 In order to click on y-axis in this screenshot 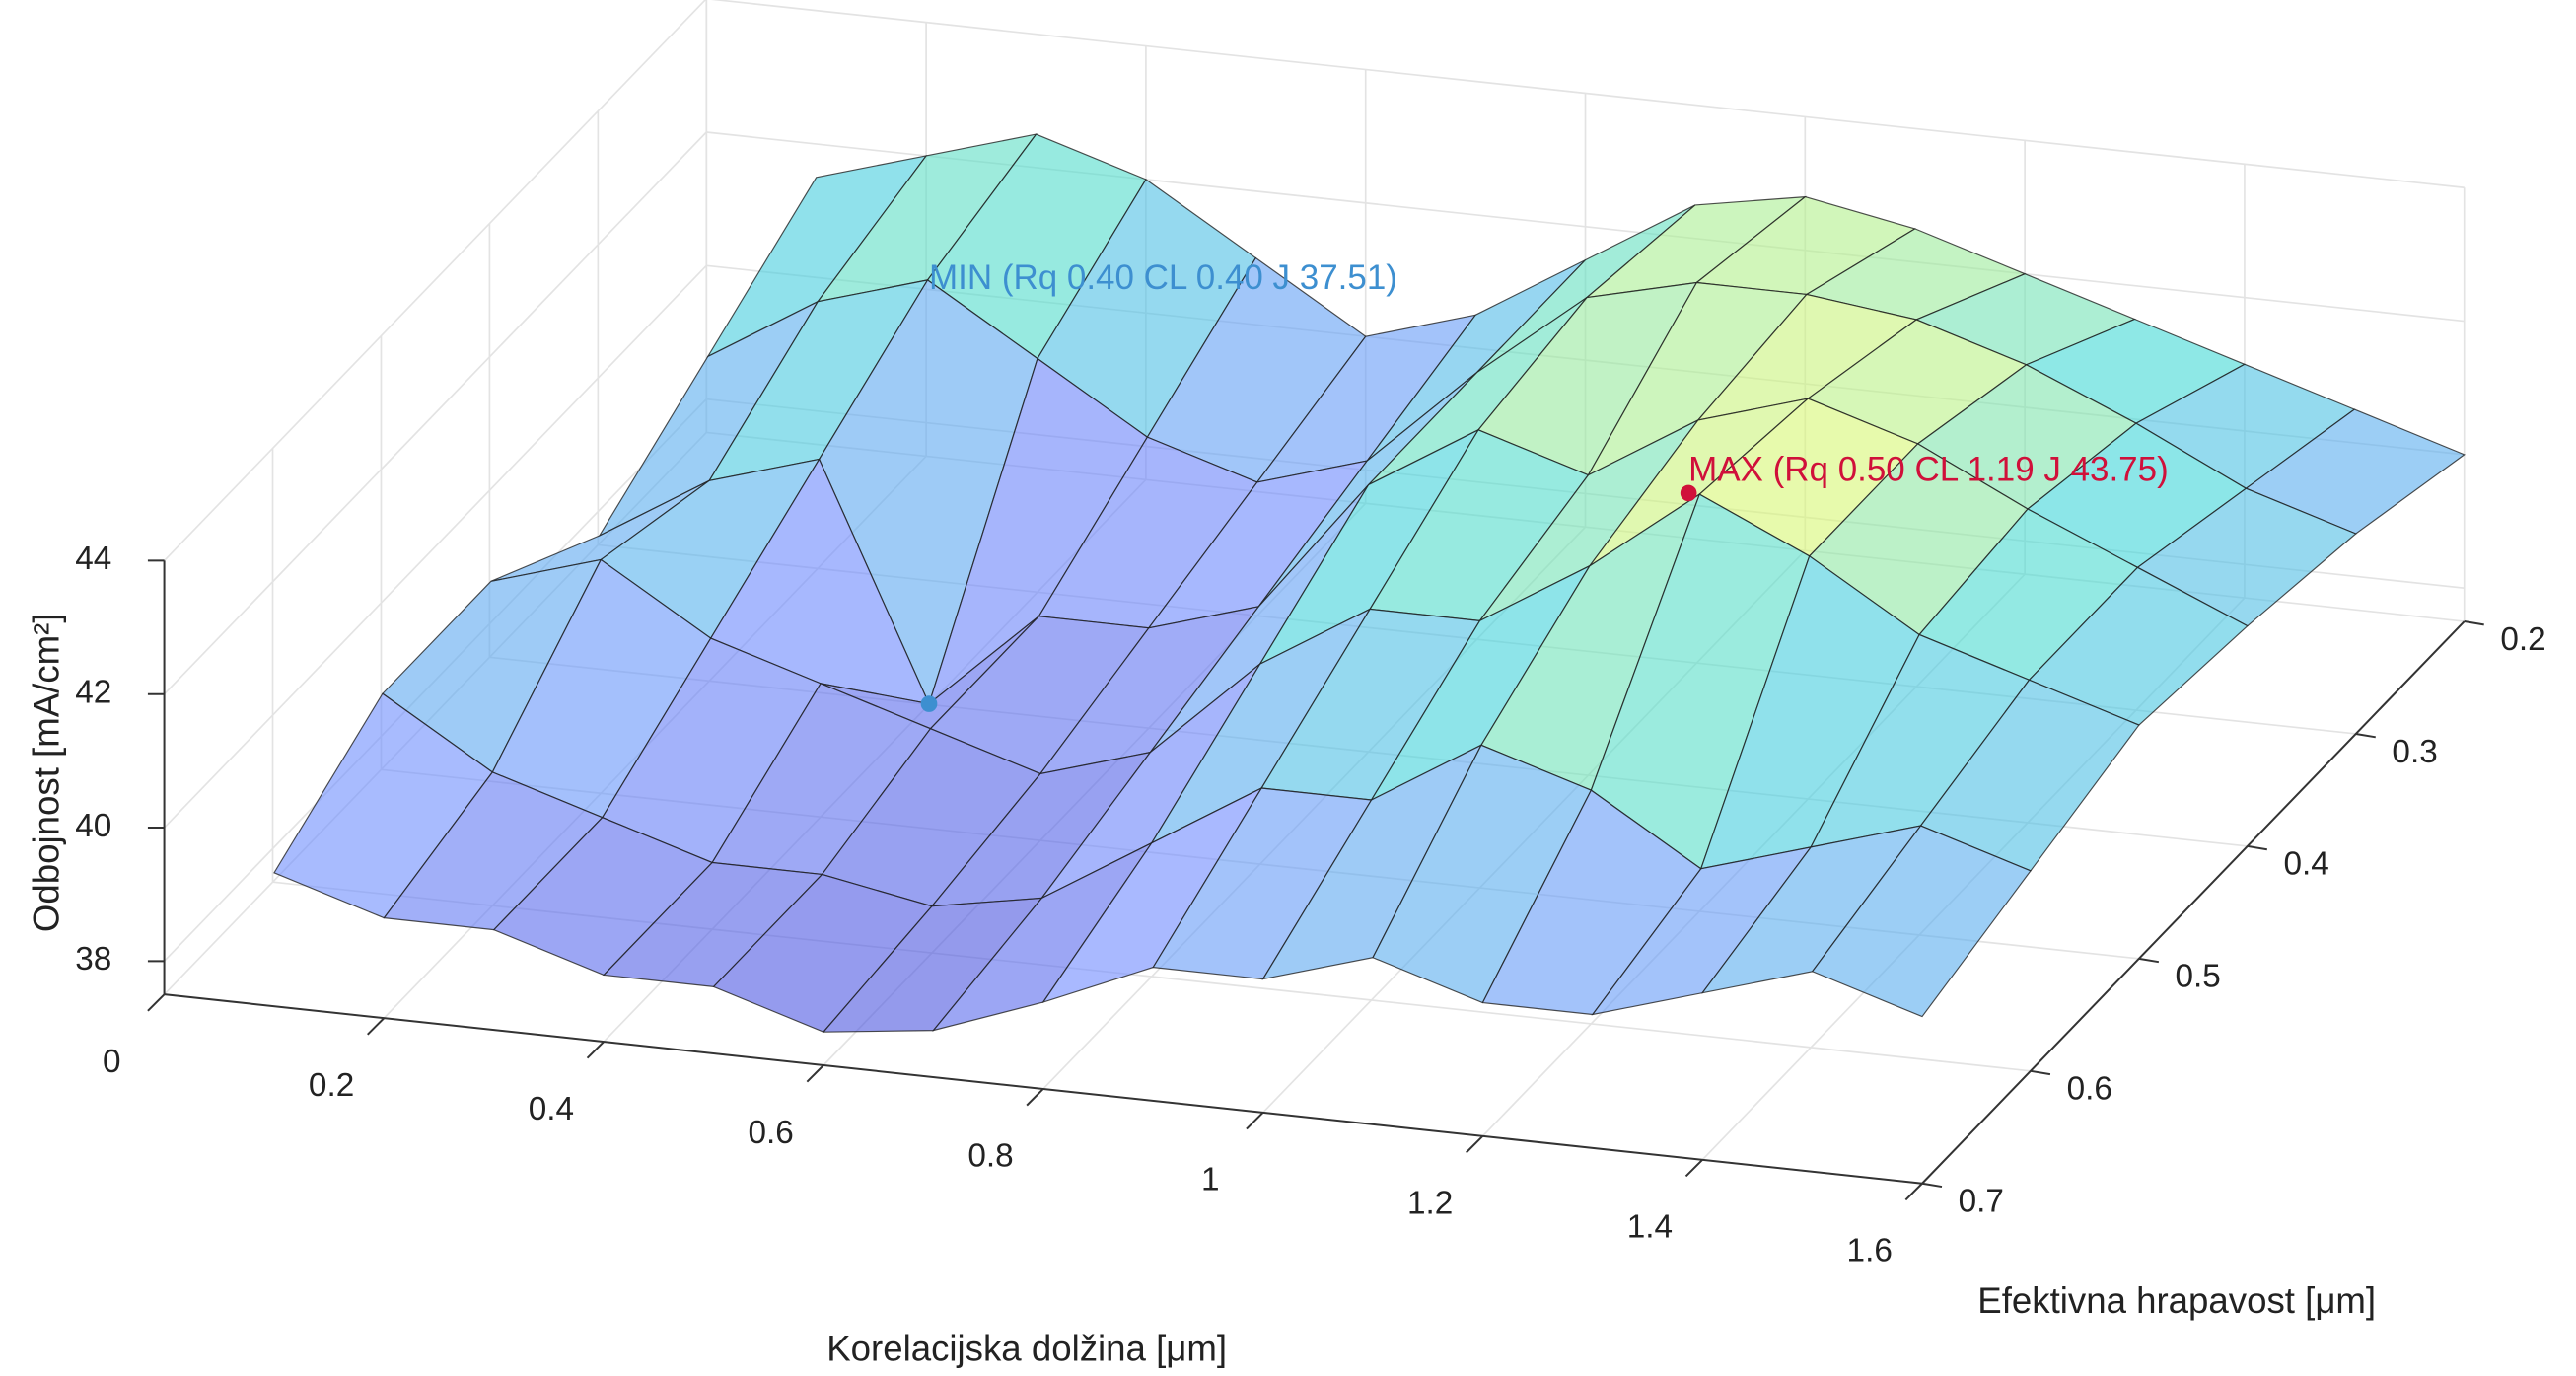, I will do `click(2194, 902)`.